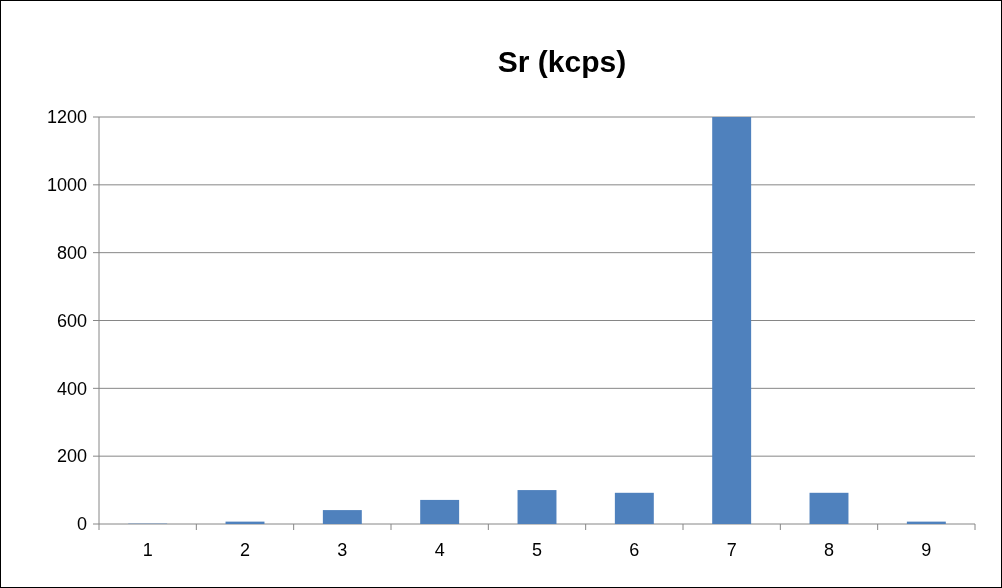 The image size is (1002, 588). Describe the element at coordinates (71, 320) in the screenshot. I see `y-tick-label: 600` at that location.